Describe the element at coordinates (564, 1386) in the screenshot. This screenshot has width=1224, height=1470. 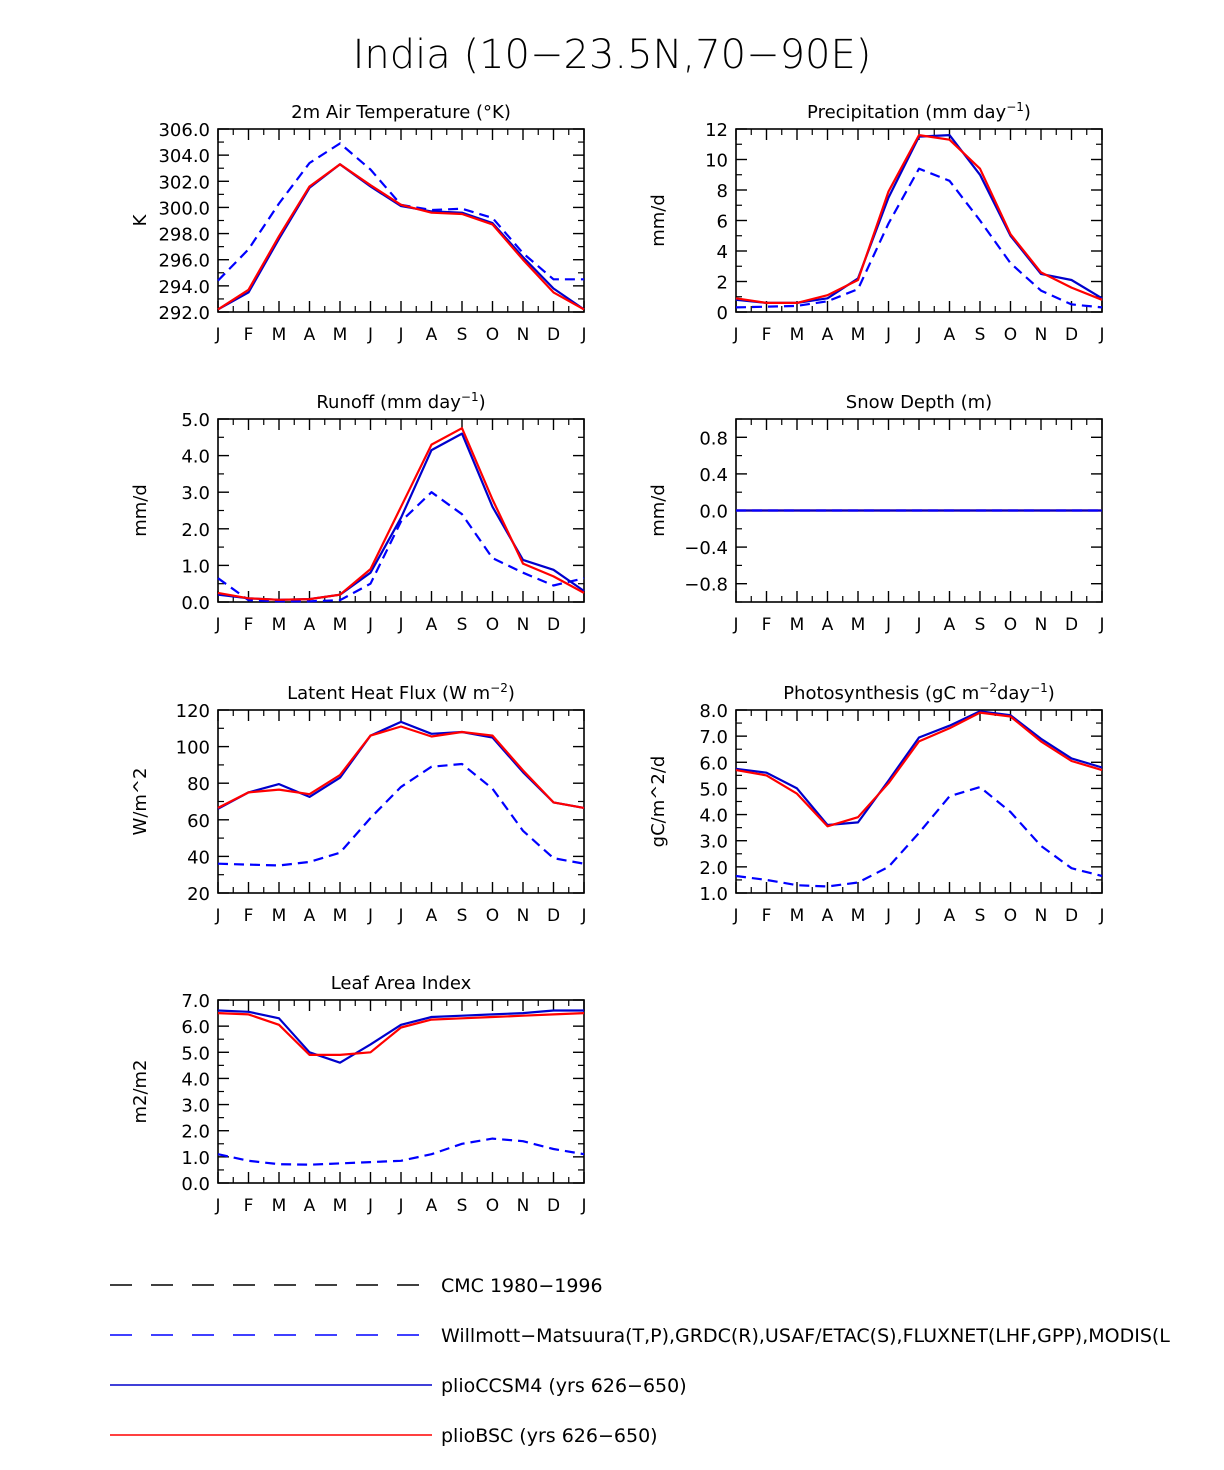
I see `legend-label-ccsm4: plioCCSM4 (yrs 626−650)` at that location.